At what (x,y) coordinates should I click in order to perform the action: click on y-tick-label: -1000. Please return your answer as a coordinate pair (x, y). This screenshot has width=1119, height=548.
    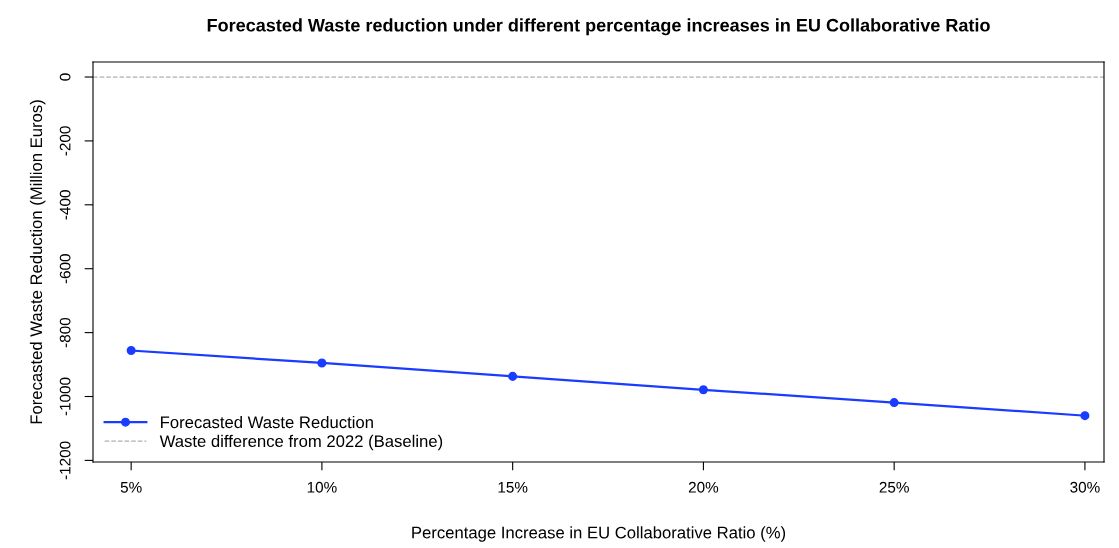
    Looking at the image, I should click on (65, 396).